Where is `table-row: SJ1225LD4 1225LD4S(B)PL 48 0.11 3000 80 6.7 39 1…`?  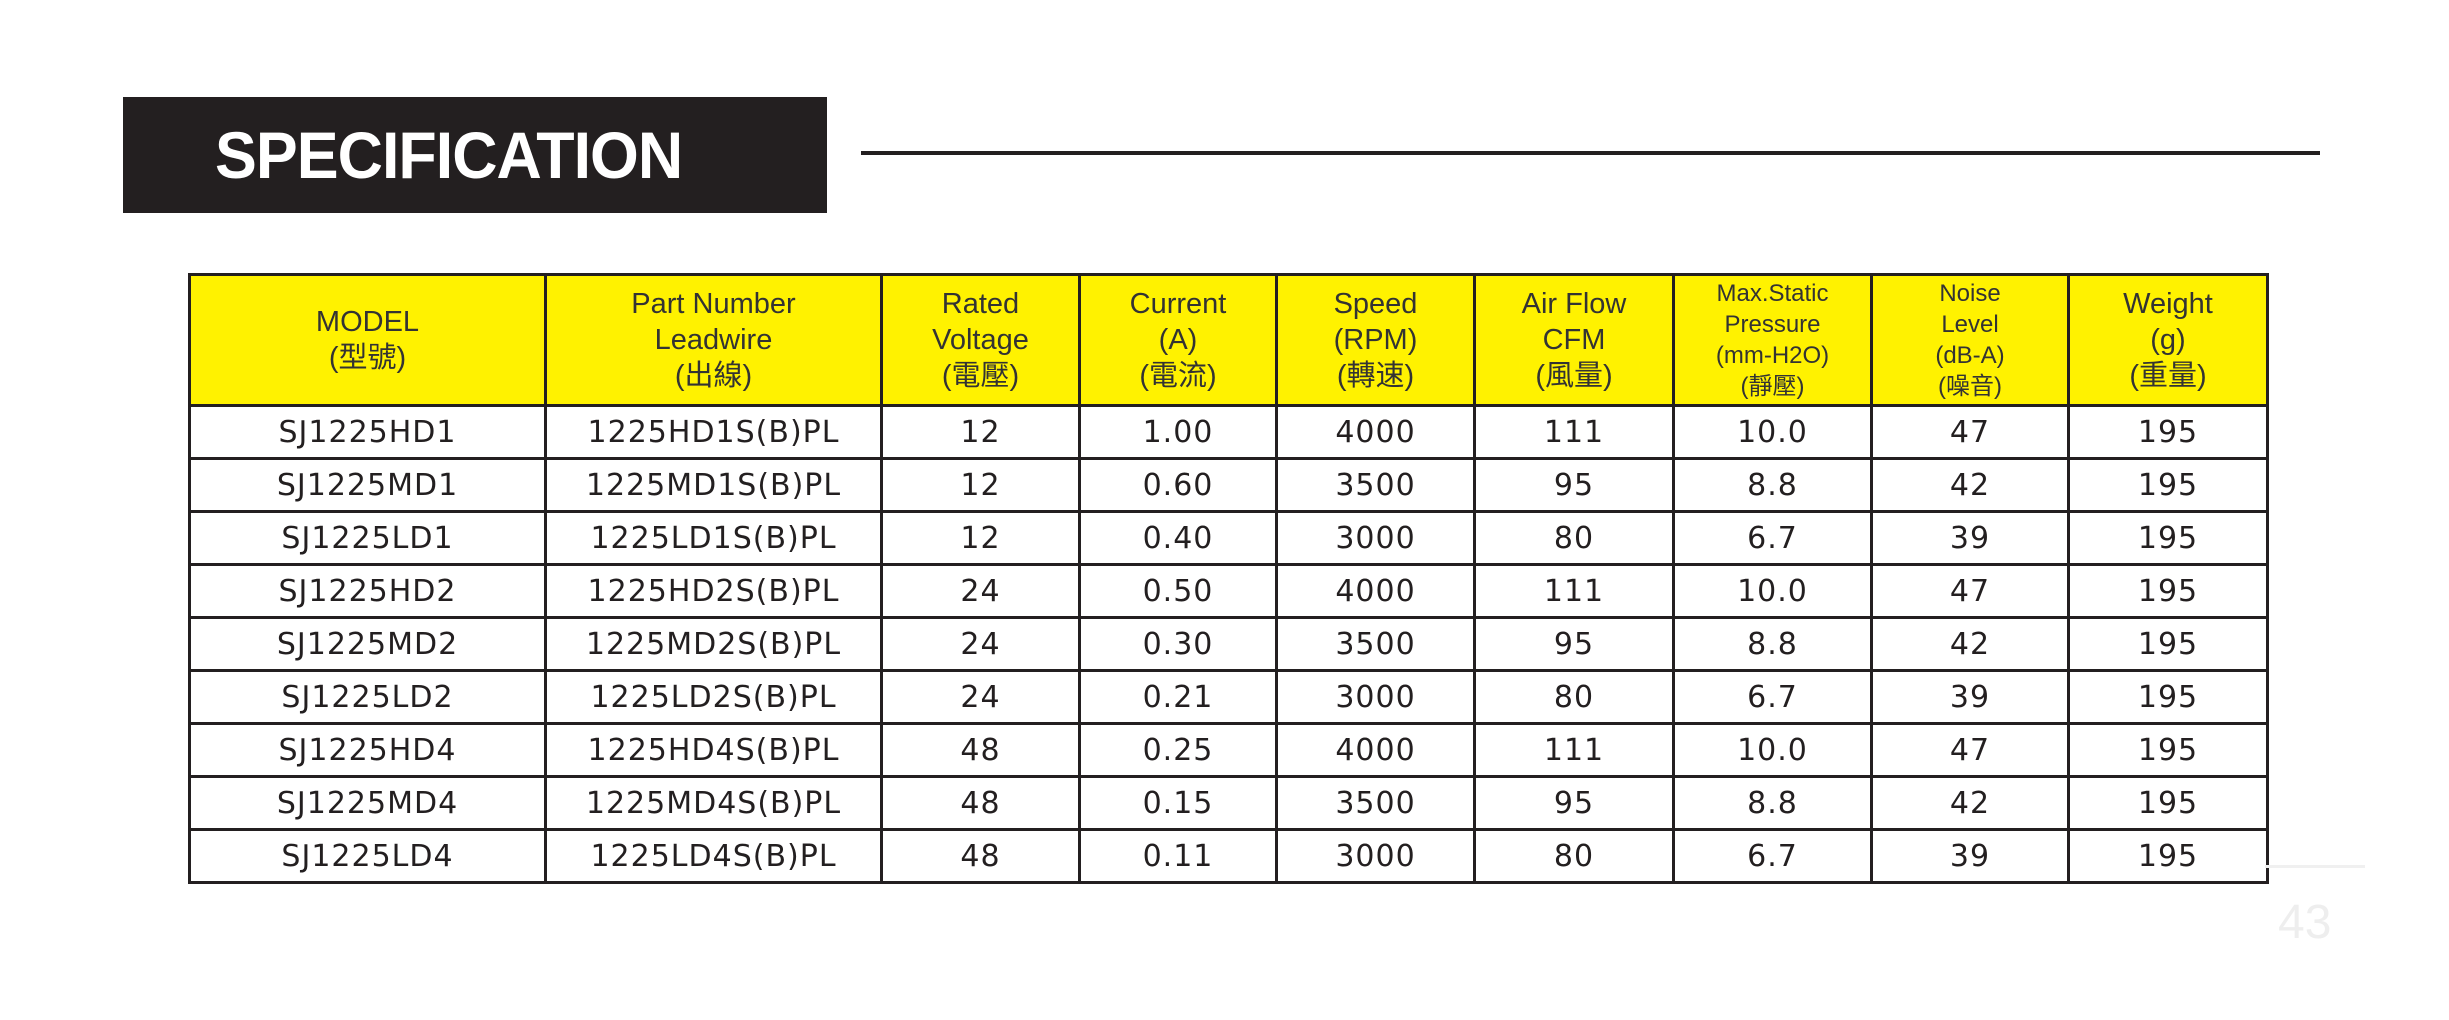
table-row: SJ1225LD4 1225LD4S(B)PL 48 0.11 3000 80 6.7 39 1… is located at coordinates (1228, 856).